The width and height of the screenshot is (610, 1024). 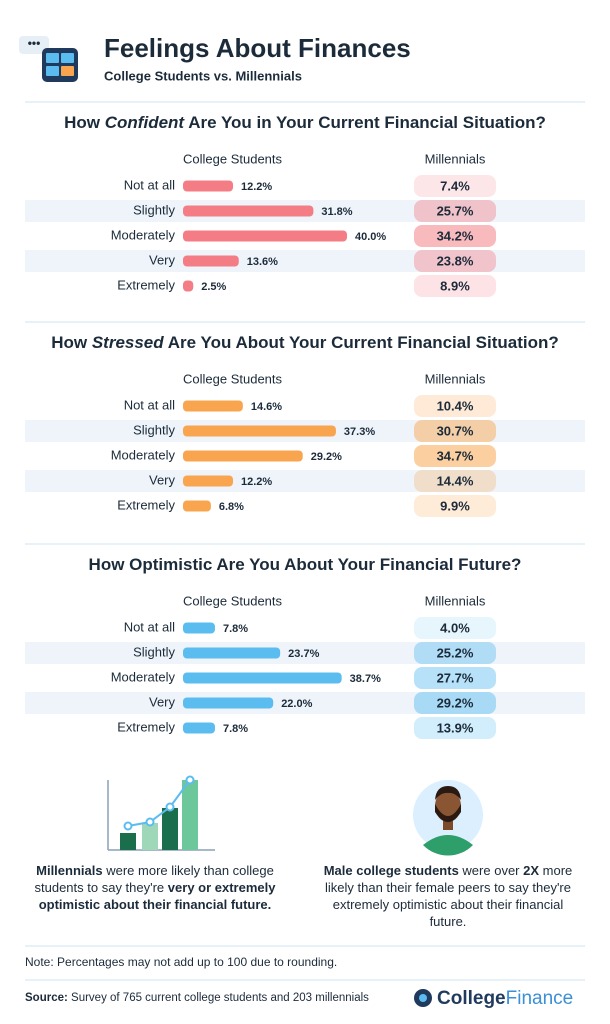 I want to click on value-label: 23.8%, so click(x=455, y=260).